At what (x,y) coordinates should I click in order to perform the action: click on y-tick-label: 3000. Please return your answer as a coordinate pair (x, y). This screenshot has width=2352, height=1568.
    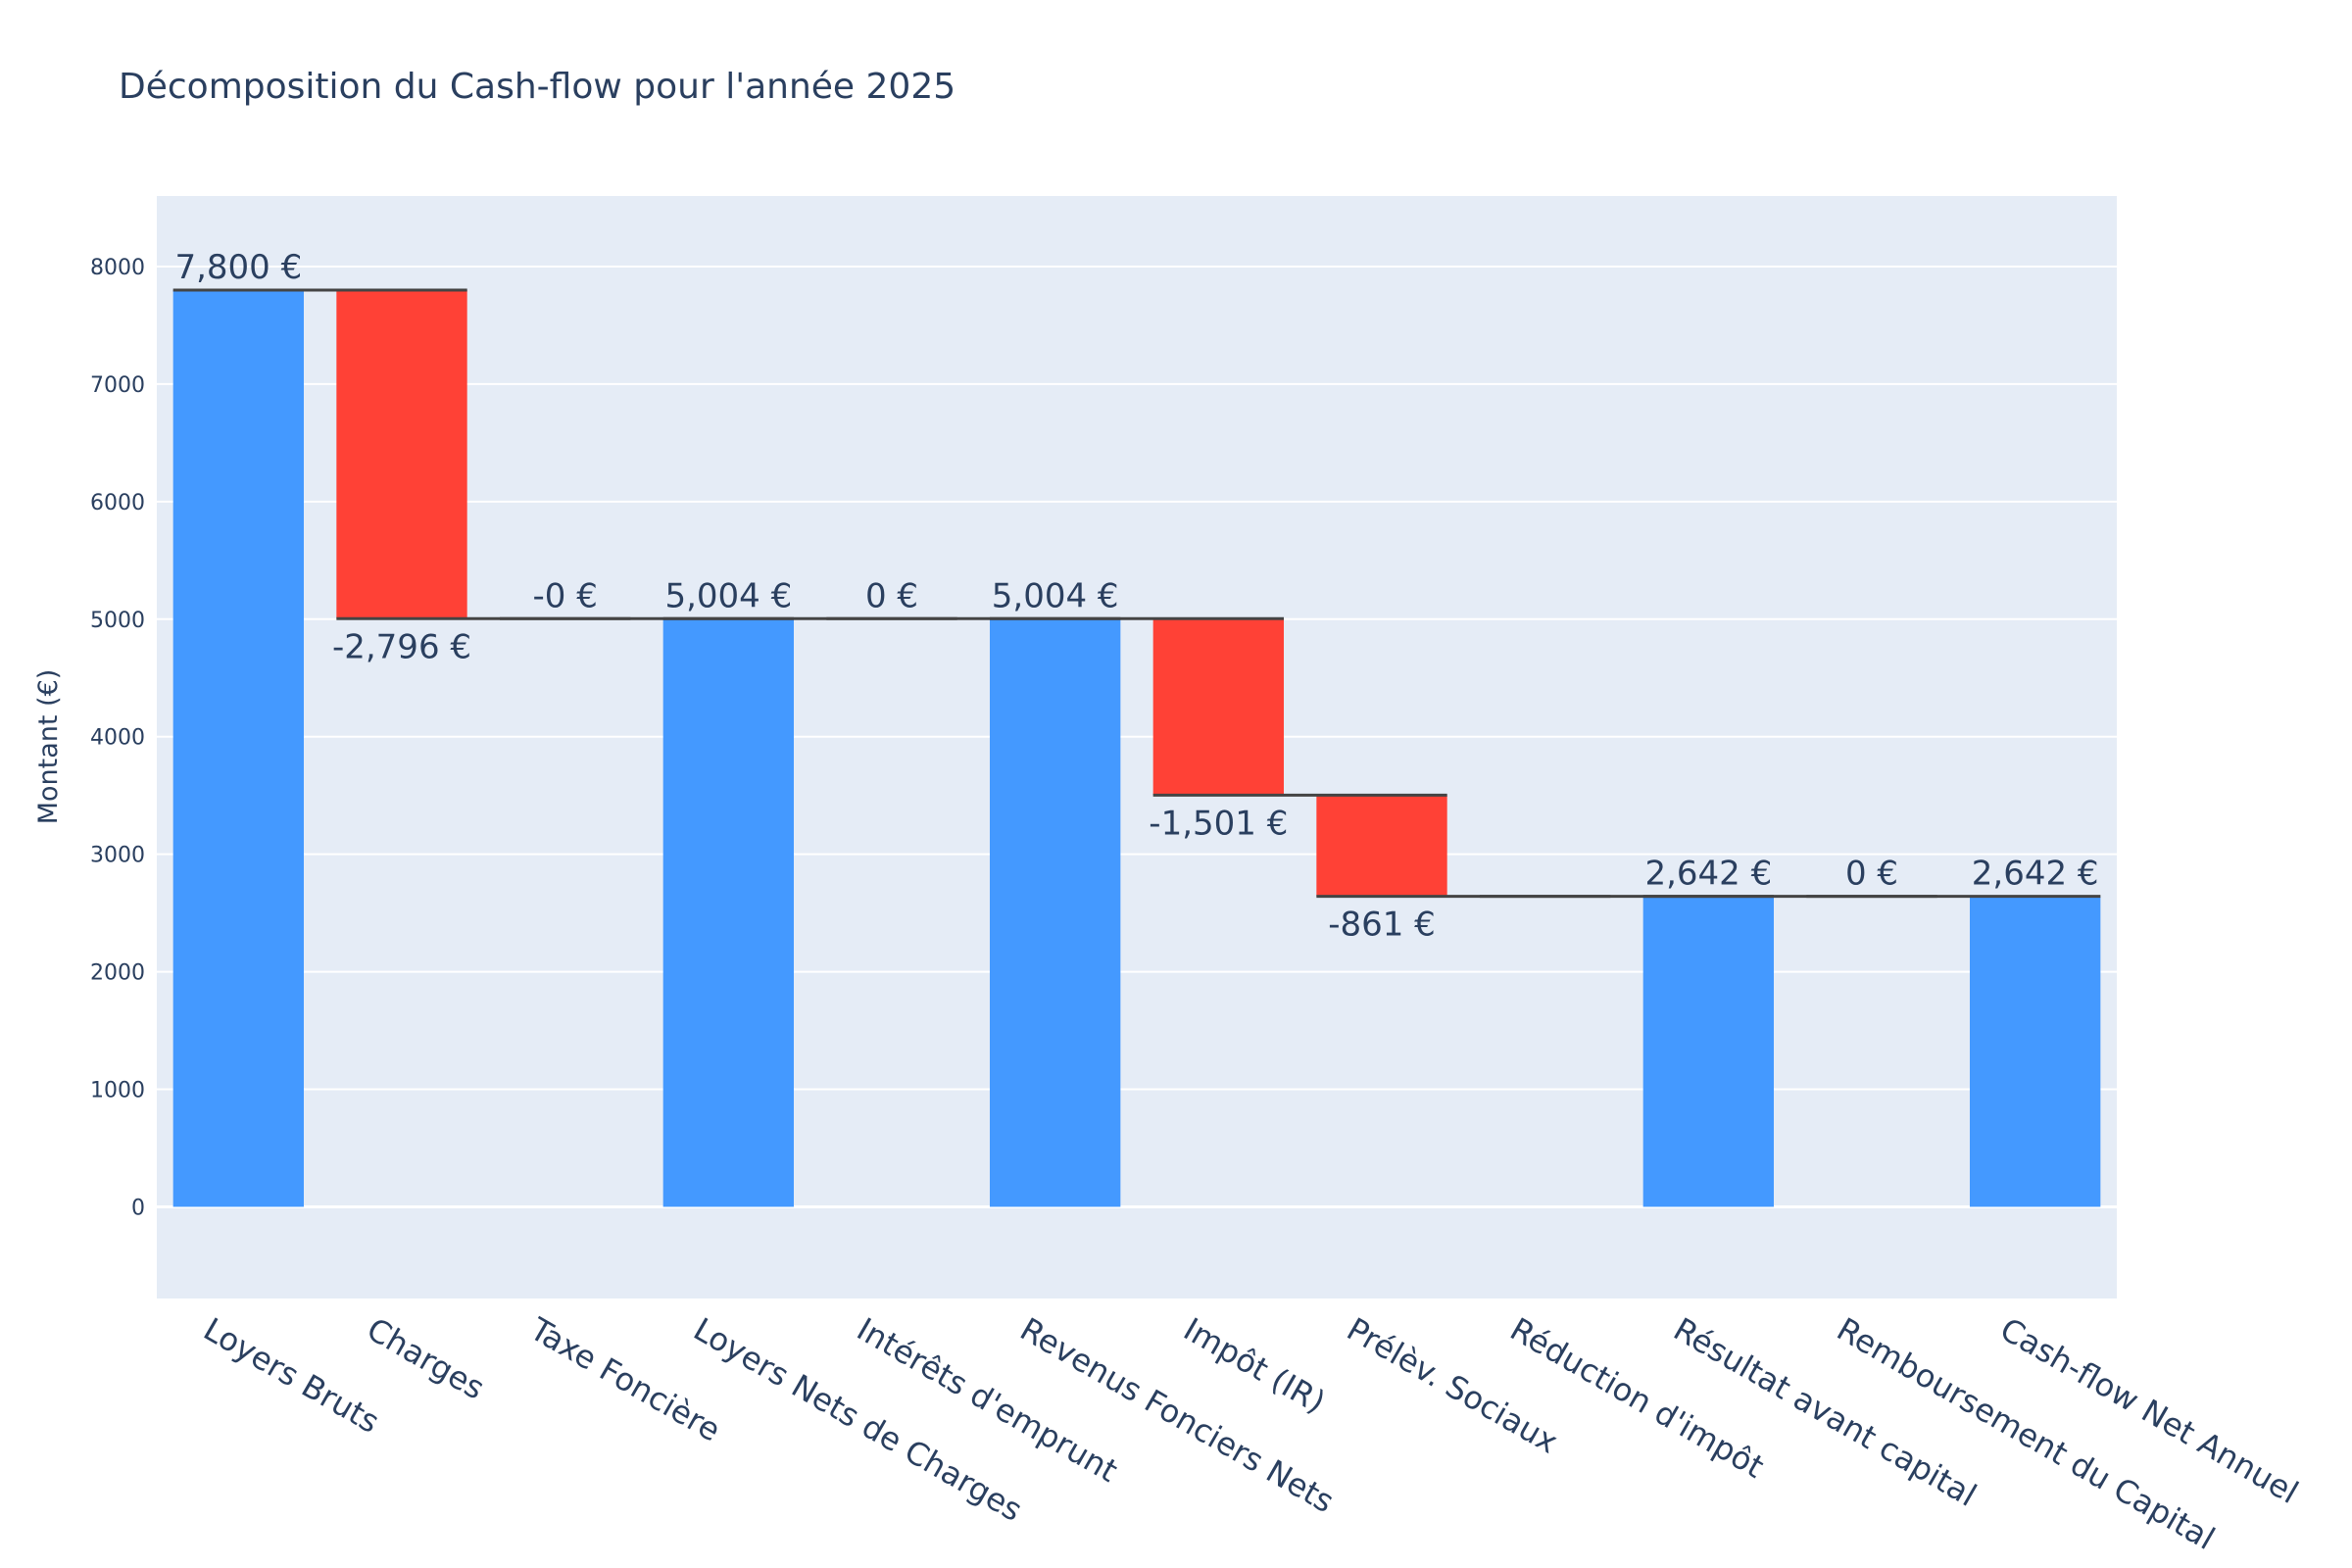
    Looking at the image, I should click on (117, 856).